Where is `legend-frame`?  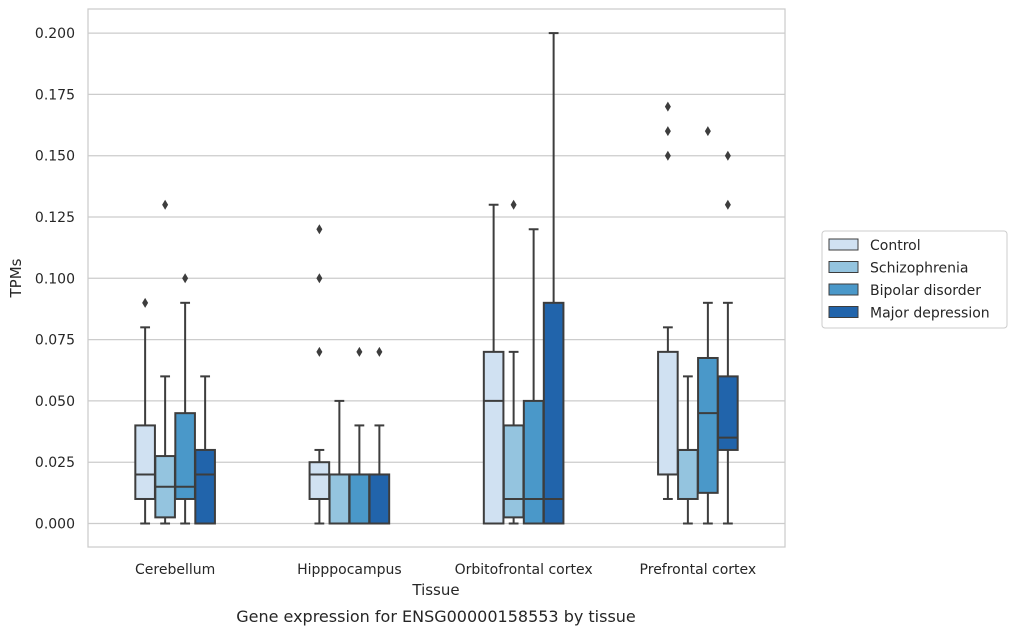
legend-frame is located at coordinates (914, 279).